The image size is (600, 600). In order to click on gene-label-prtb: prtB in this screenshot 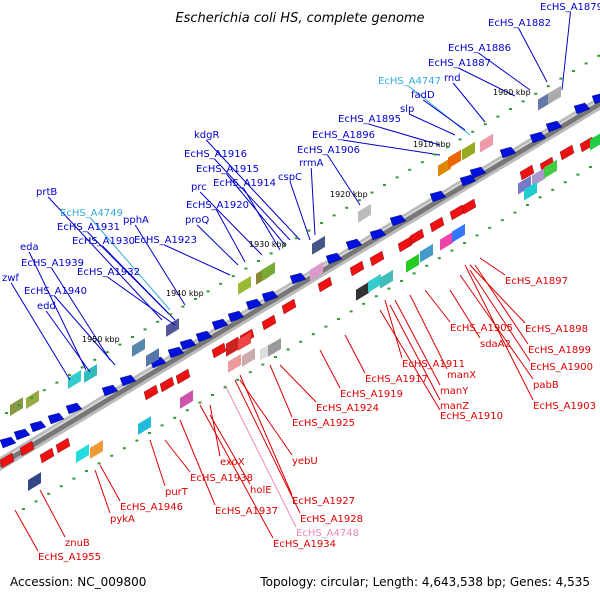, I will do `click(46, 192)`.